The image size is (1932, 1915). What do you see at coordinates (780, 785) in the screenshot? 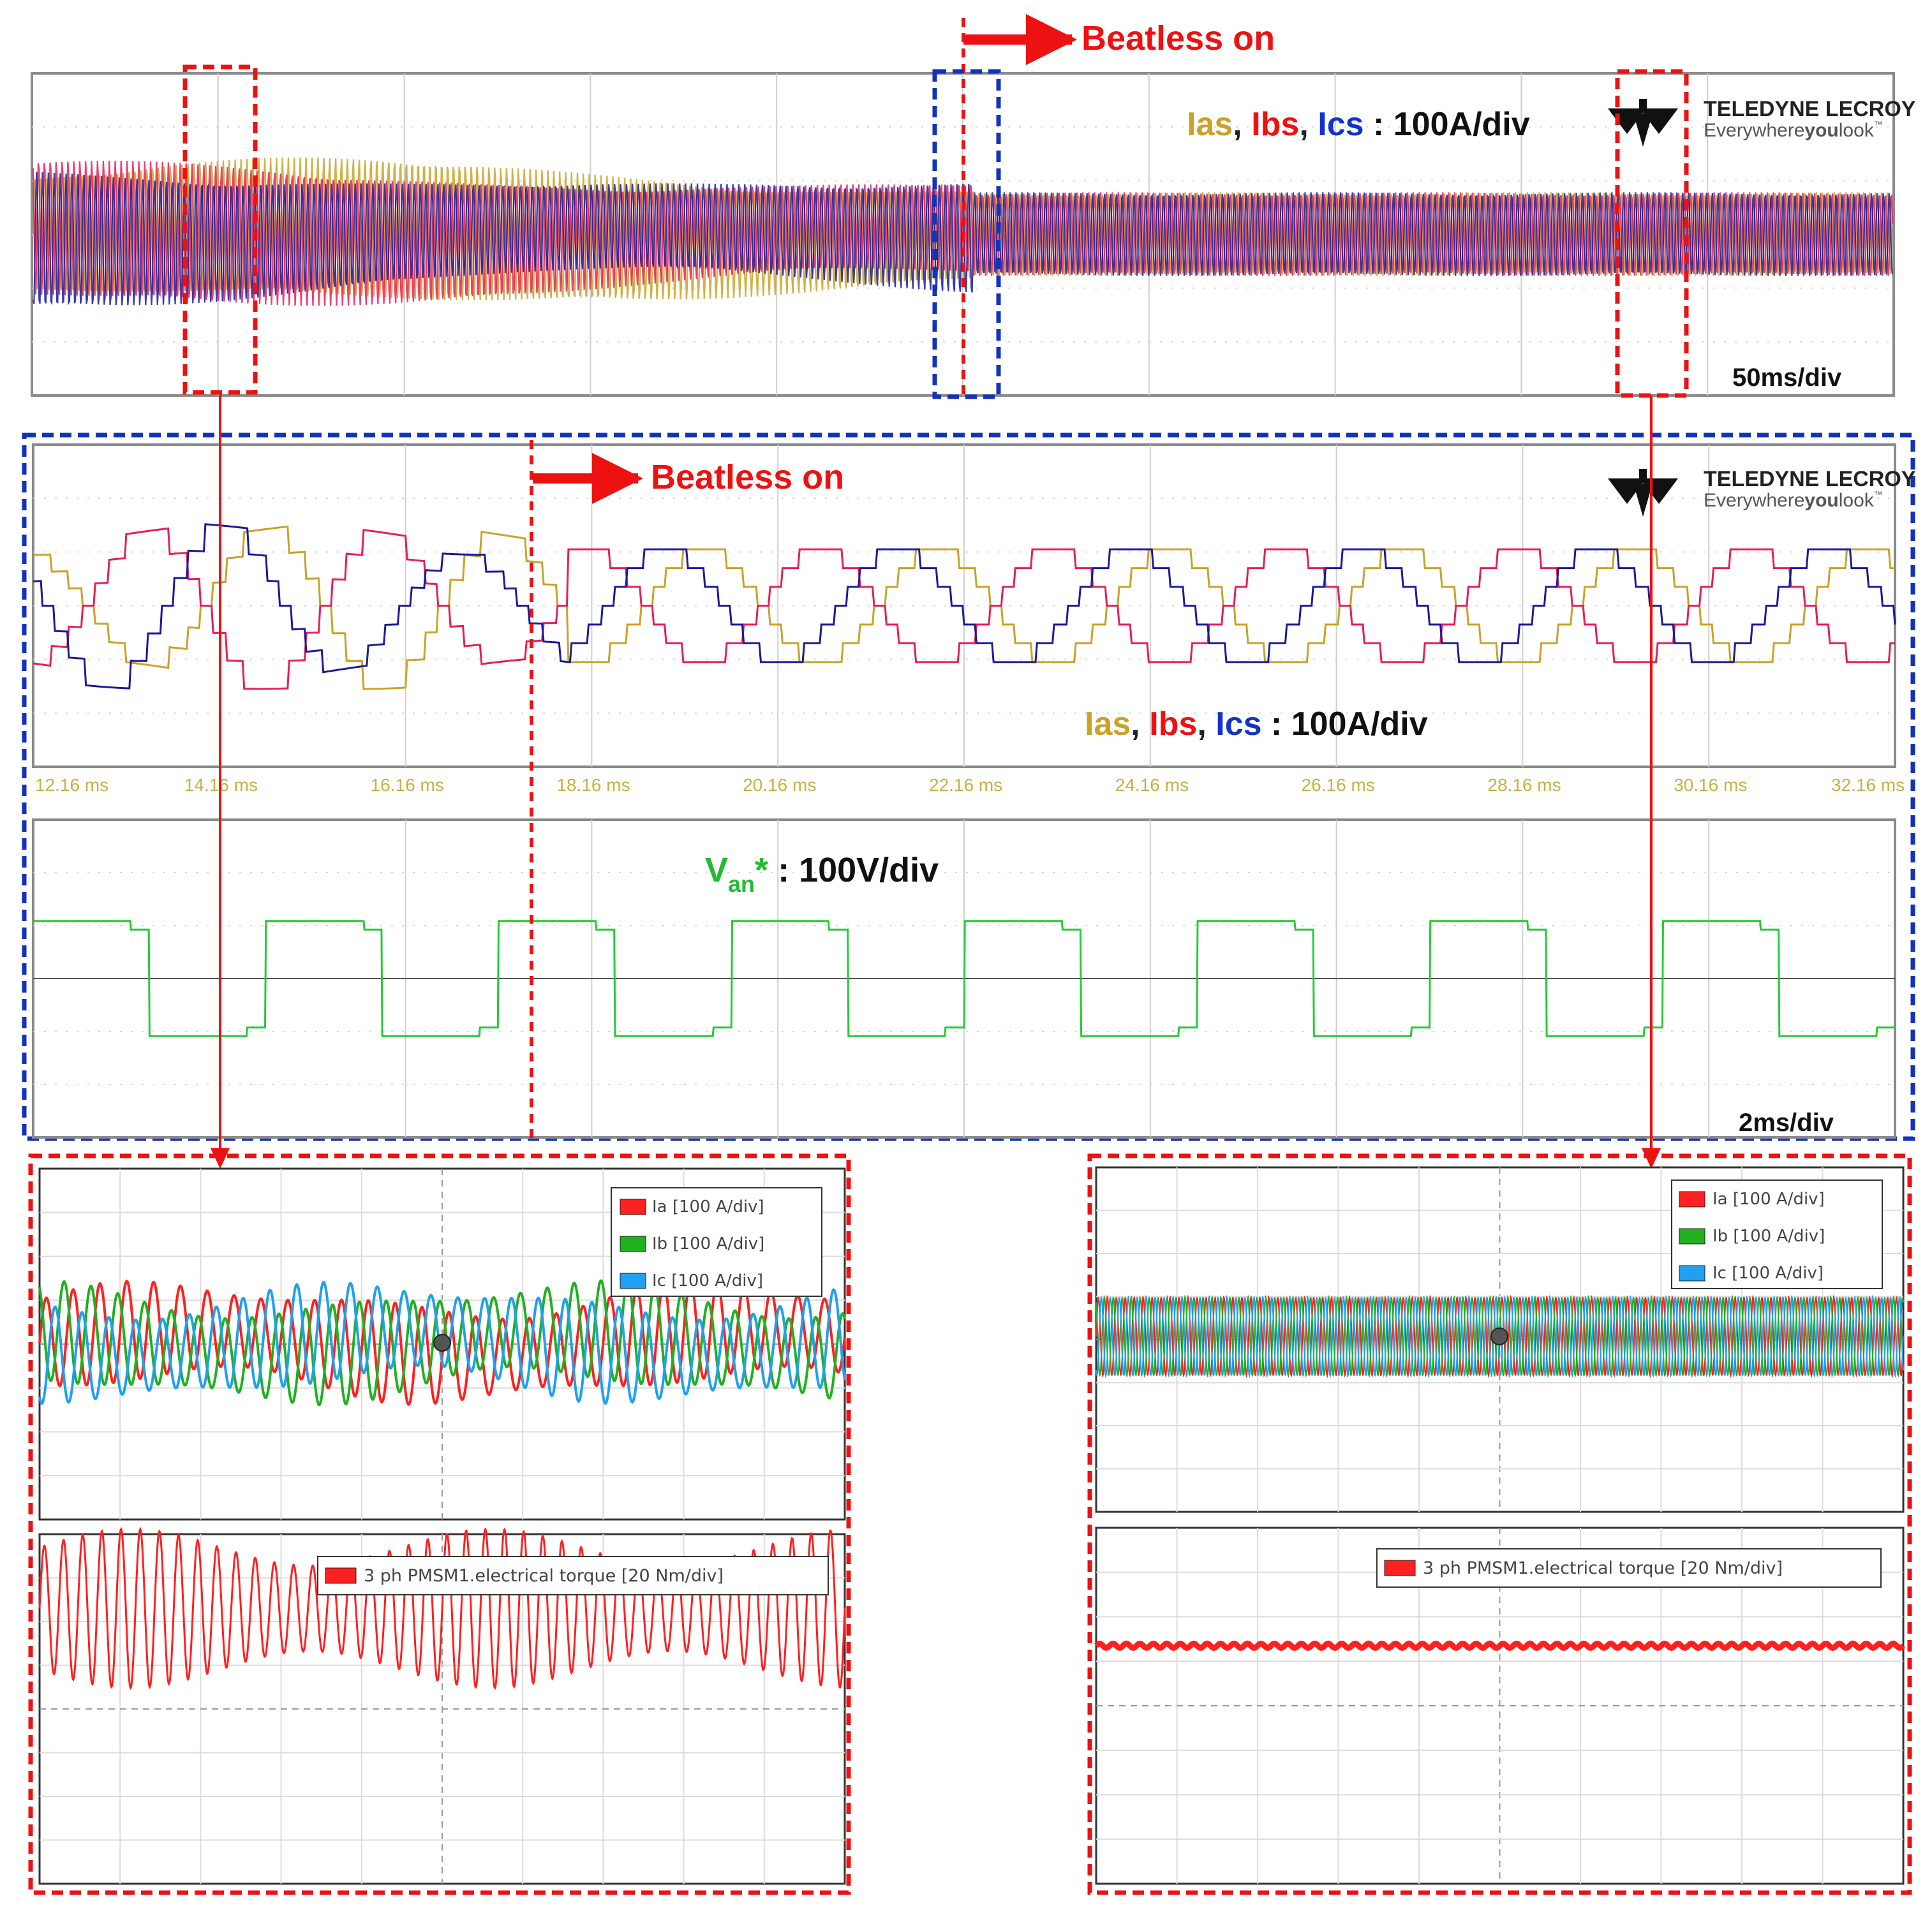
I see `time-tick-label: 20.16 ms` at bounding box center [780, 785].